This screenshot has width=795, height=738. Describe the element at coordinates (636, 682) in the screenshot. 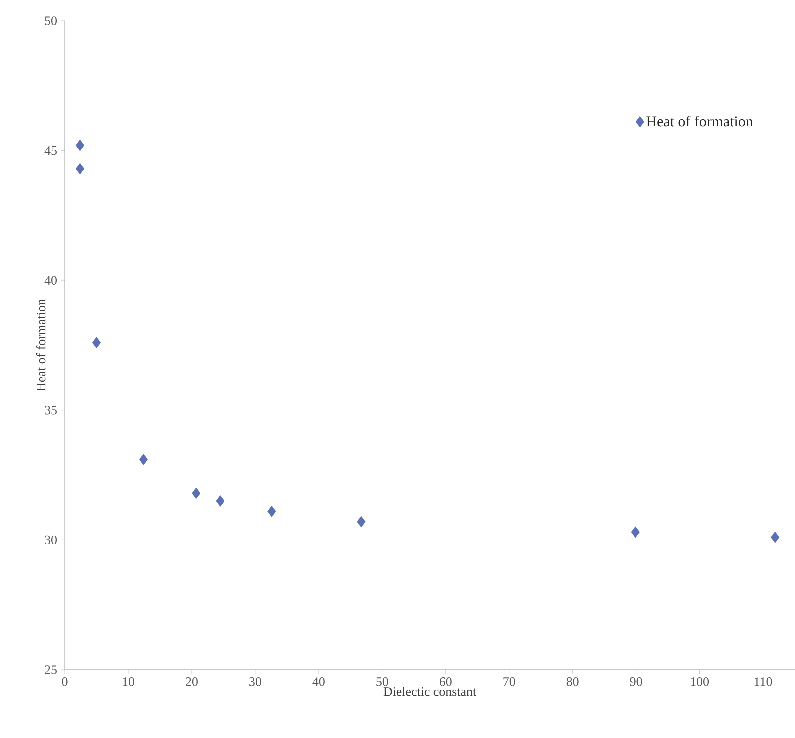

I see `x-tick-label: 90` at that location.